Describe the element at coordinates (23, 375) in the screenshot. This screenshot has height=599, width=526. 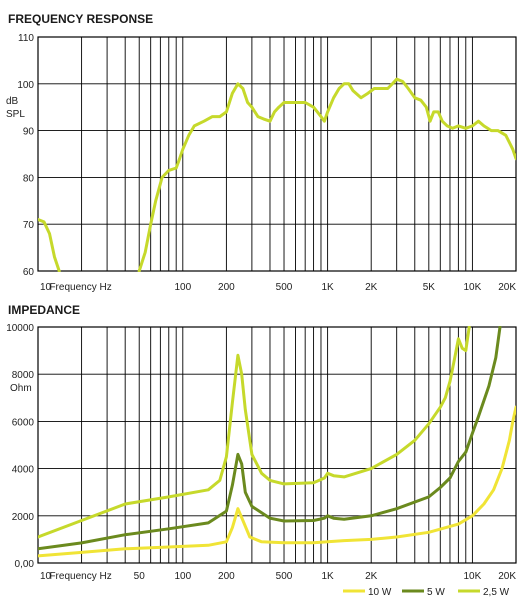
I see `y-tick-label: 8000` at that location.